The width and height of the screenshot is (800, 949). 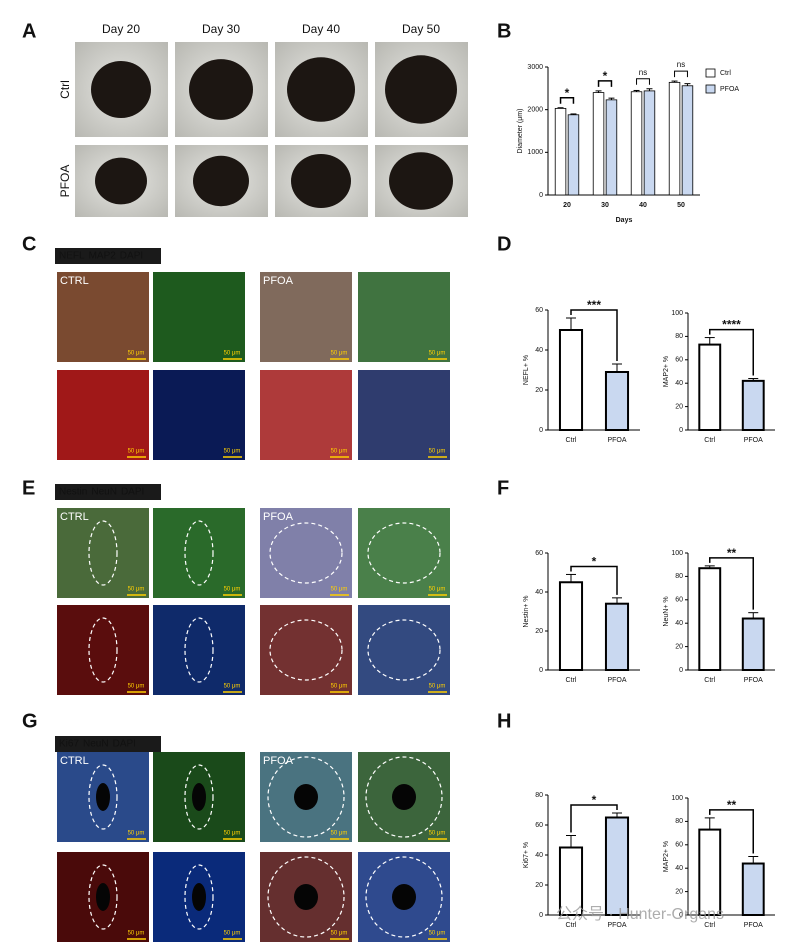 What do you see at coordinates (28, 488) in the screenshot?
I see `panel-letter: E` at bounding box center [28, 488].